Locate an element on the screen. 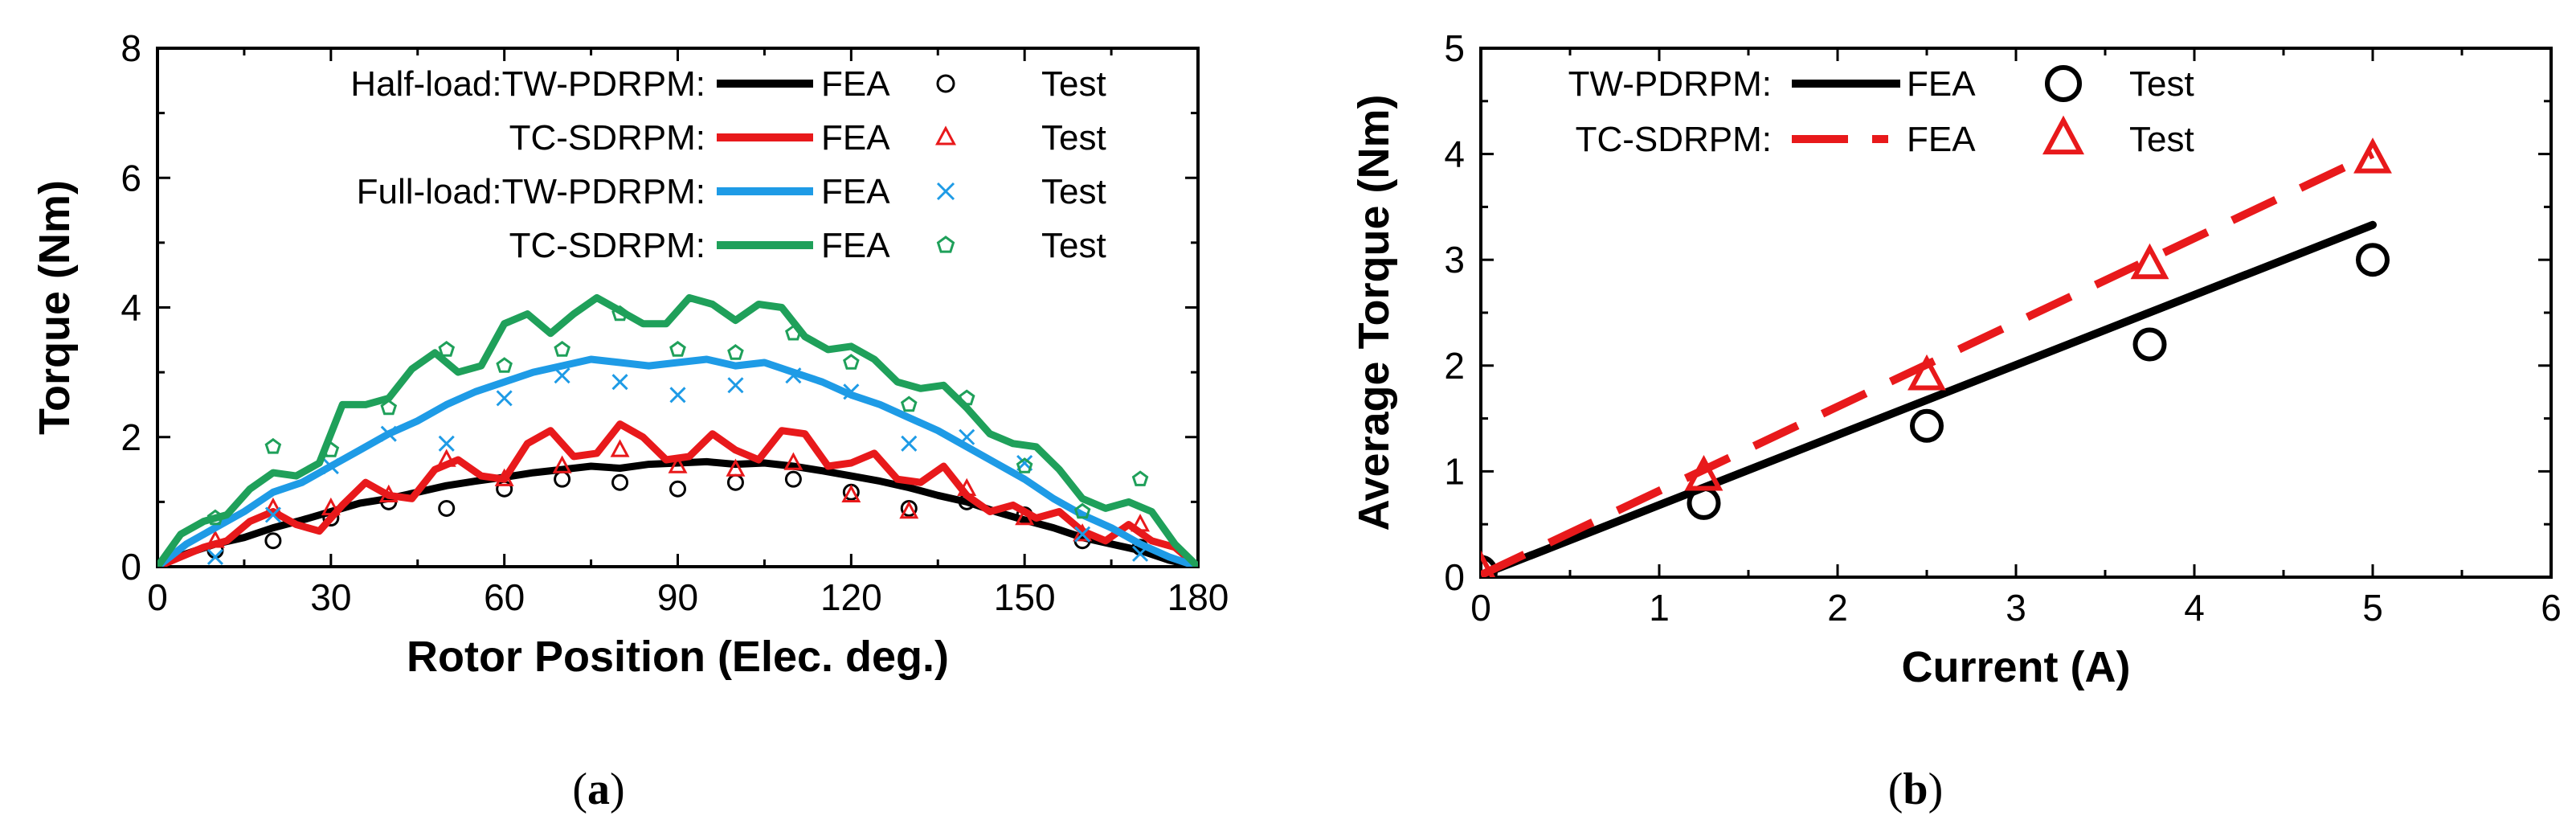 This screenshot has width=2576, height=840. x-tick-label: 4 is located at coordinates (2194, 608).